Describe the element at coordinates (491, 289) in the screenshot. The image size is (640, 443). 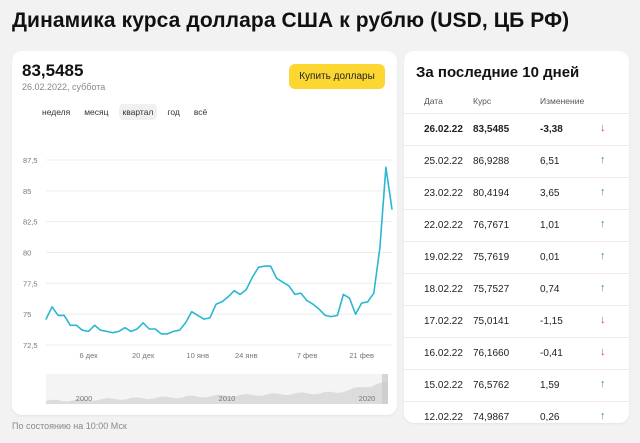
I see `row-rate: 75,7527` at that location.